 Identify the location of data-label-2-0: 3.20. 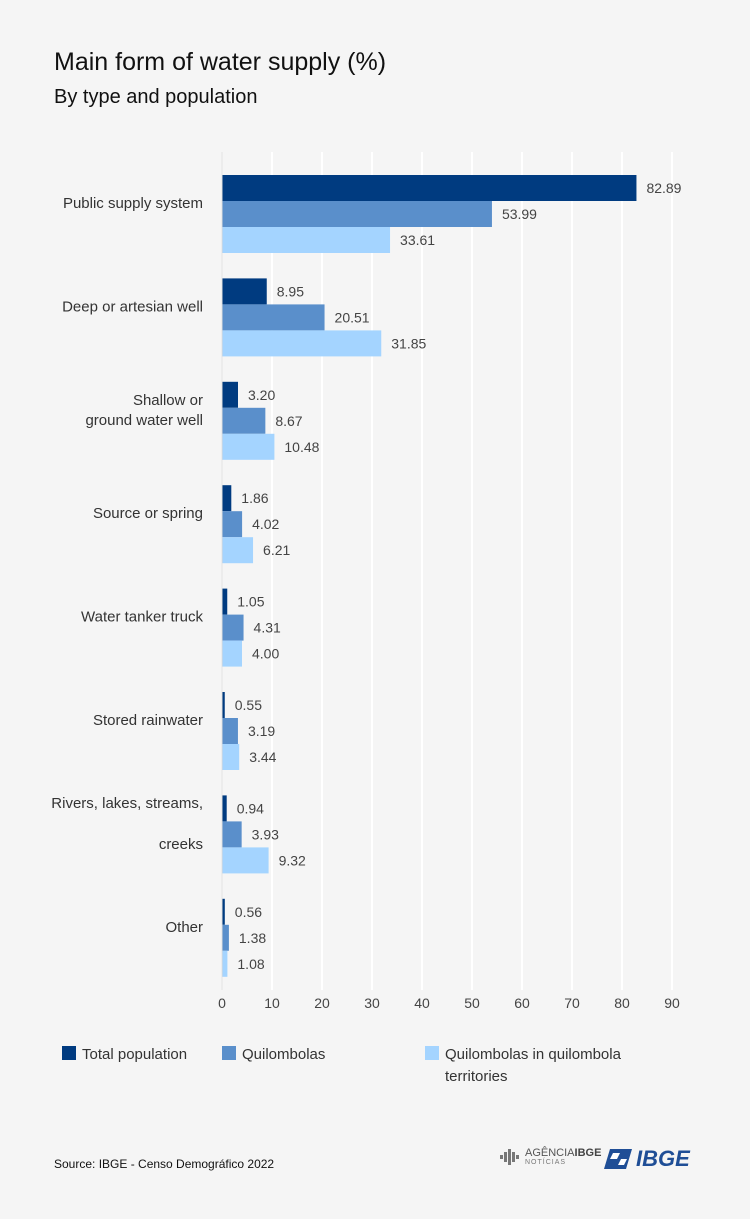
(261, 395).